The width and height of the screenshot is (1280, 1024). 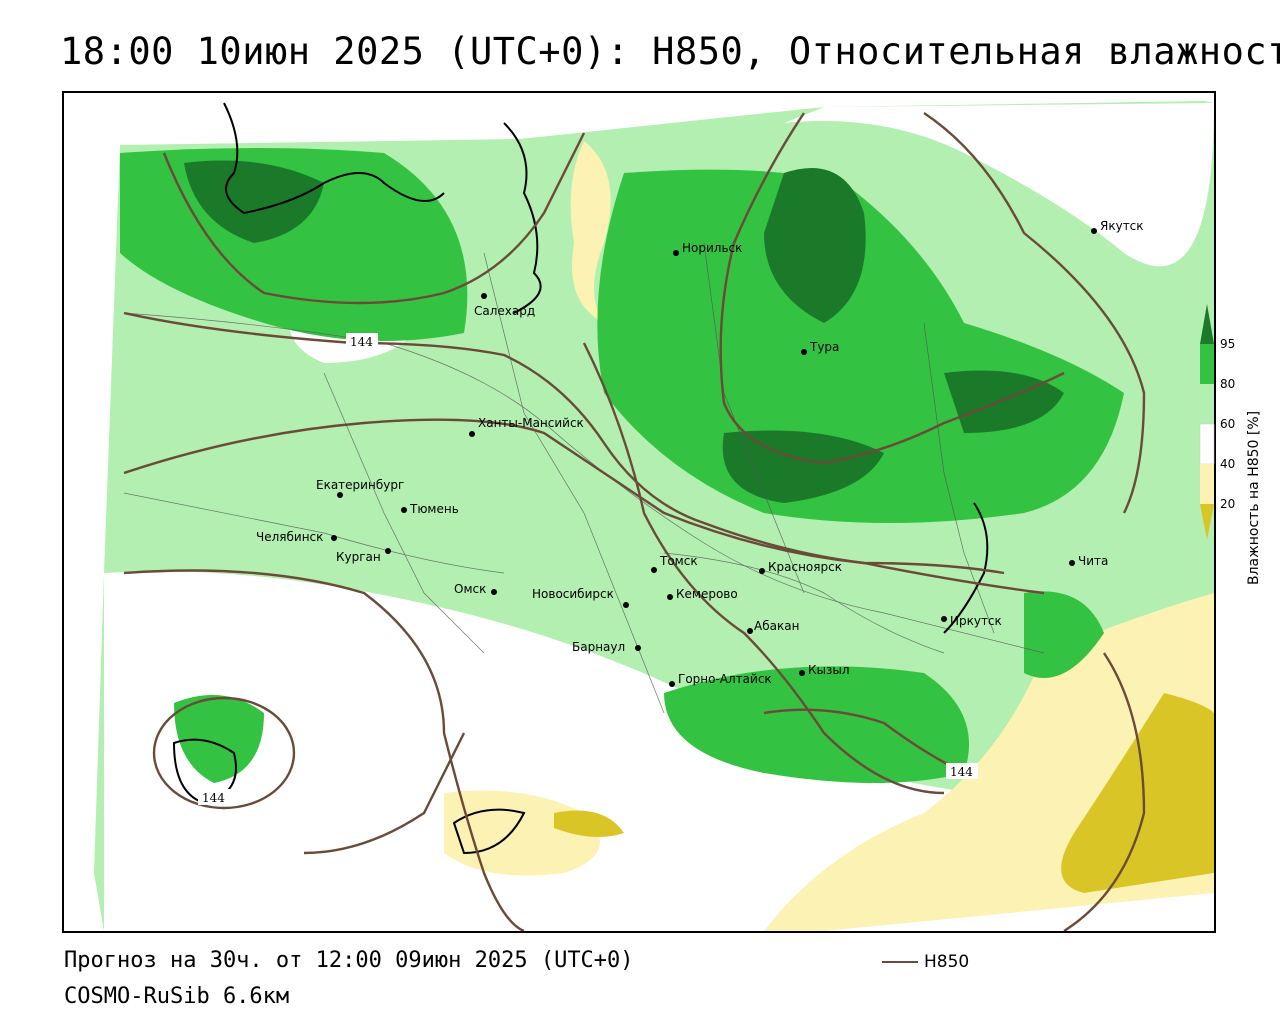 I want to click on city-marker: Челябинск, so click(x=296, y=537).